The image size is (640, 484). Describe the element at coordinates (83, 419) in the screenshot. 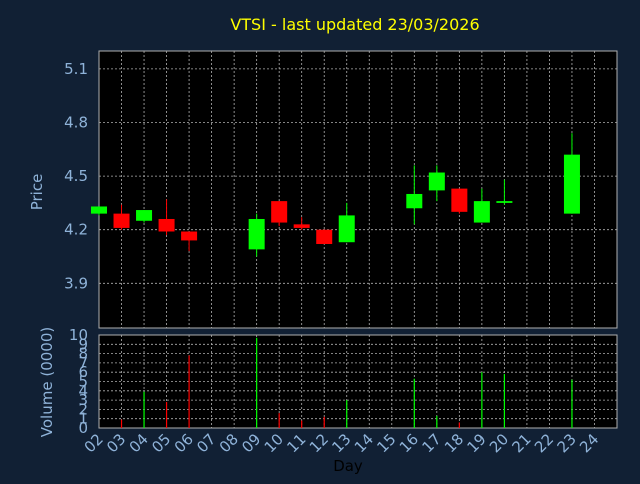

I see `volume-tick-label: 1` at that location.